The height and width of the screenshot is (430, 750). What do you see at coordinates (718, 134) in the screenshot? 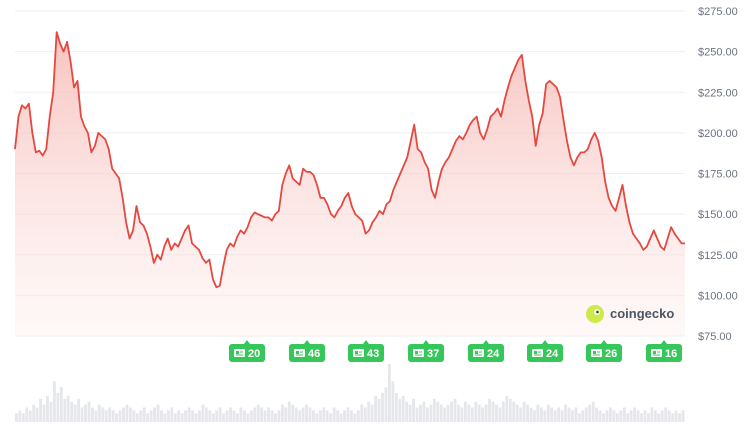
I see `y-tick-label: $200.00` at bounding box center [718, 134].